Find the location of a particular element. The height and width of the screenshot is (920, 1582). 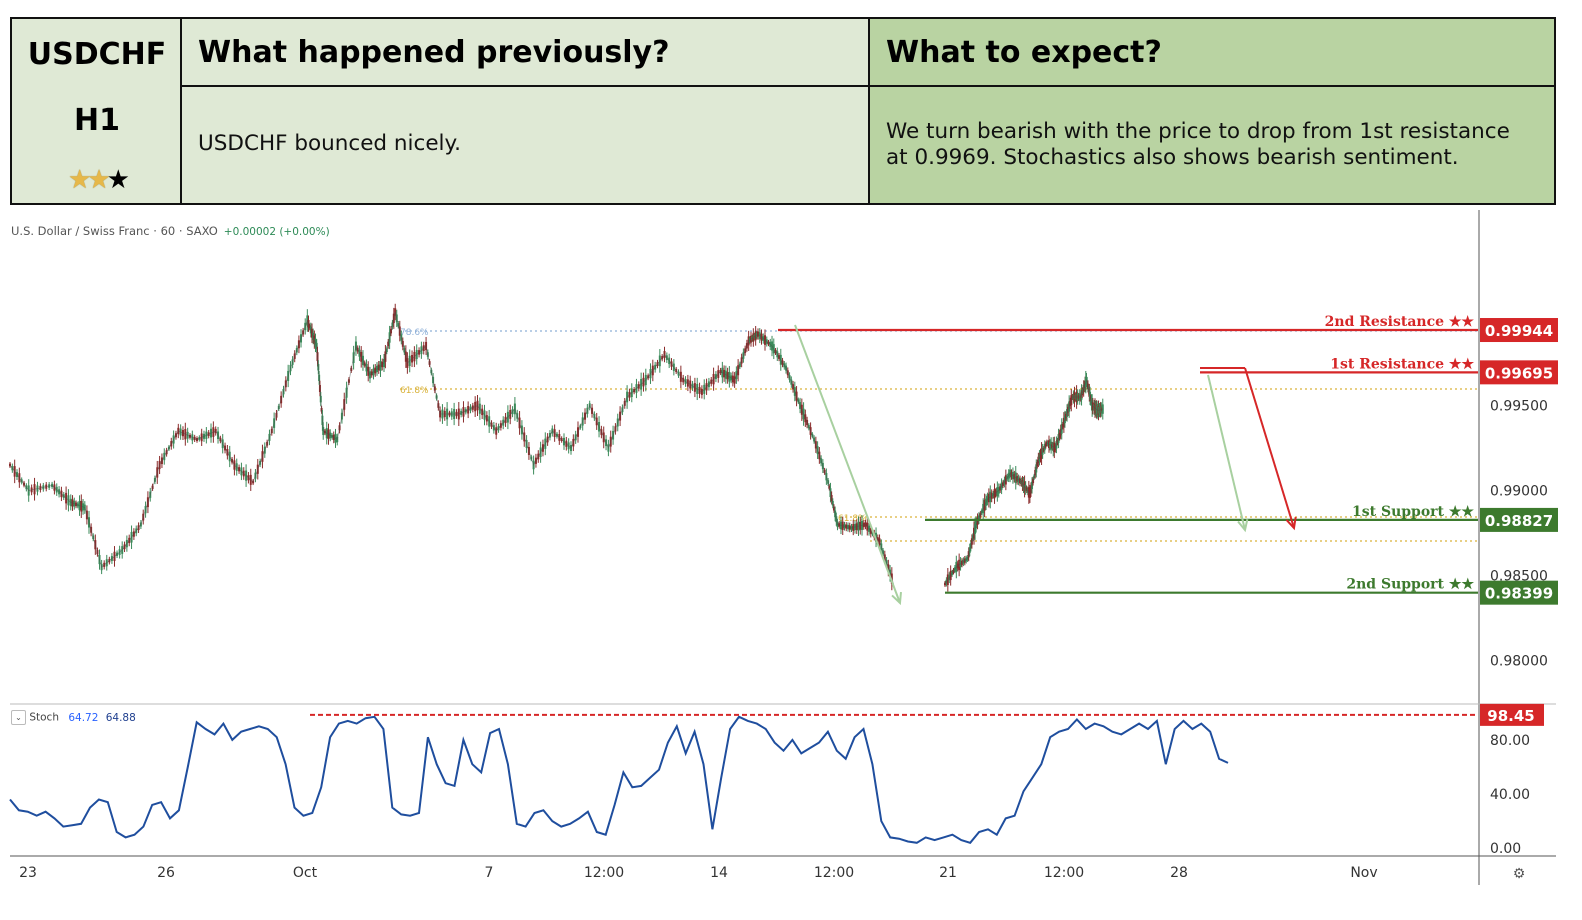

rating-stars: ★★★ is located at coordinates (97, 180).